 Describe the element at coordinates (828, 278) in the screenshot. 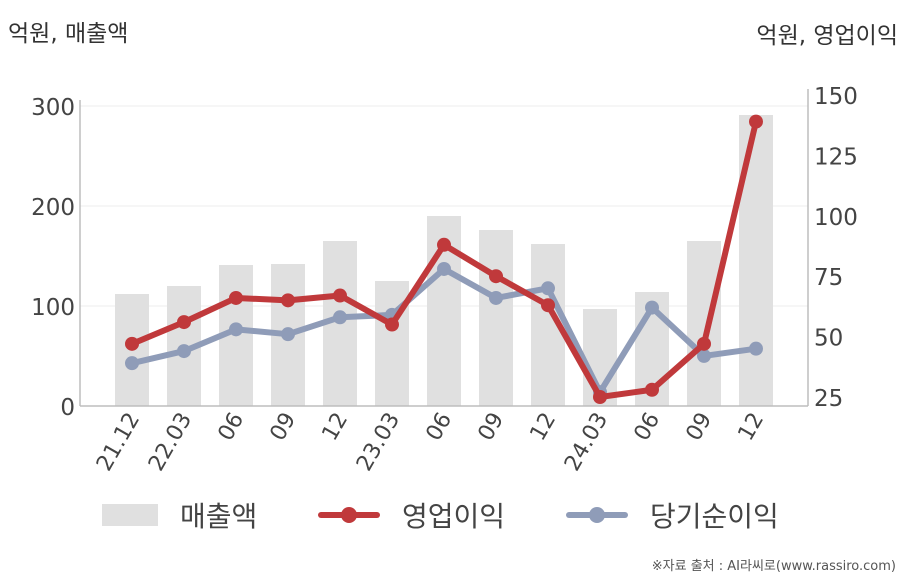

I see `y-right-tick-label: 75` at that location.